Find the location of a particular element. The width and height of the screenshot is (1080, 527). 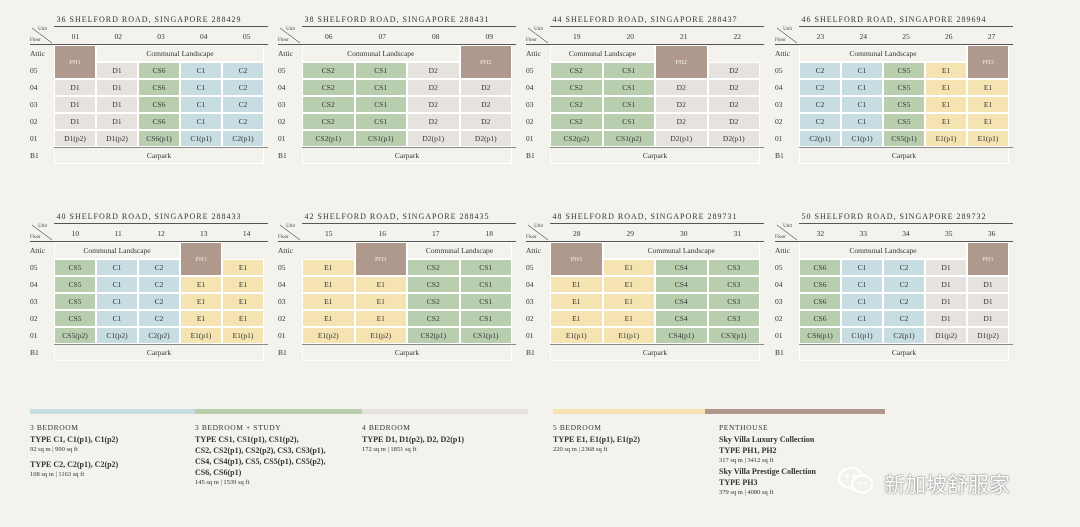

title-rule is located at coordinates (657, 223).